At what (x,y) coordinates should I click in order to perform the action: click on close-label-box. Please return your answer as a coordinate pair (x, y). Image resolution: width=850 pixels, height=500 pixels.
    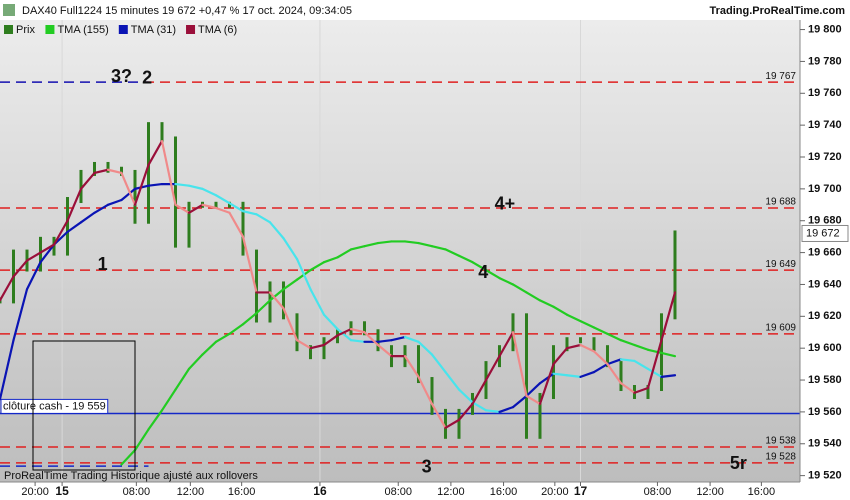
    Looking at the image, I should click on (54, 406).